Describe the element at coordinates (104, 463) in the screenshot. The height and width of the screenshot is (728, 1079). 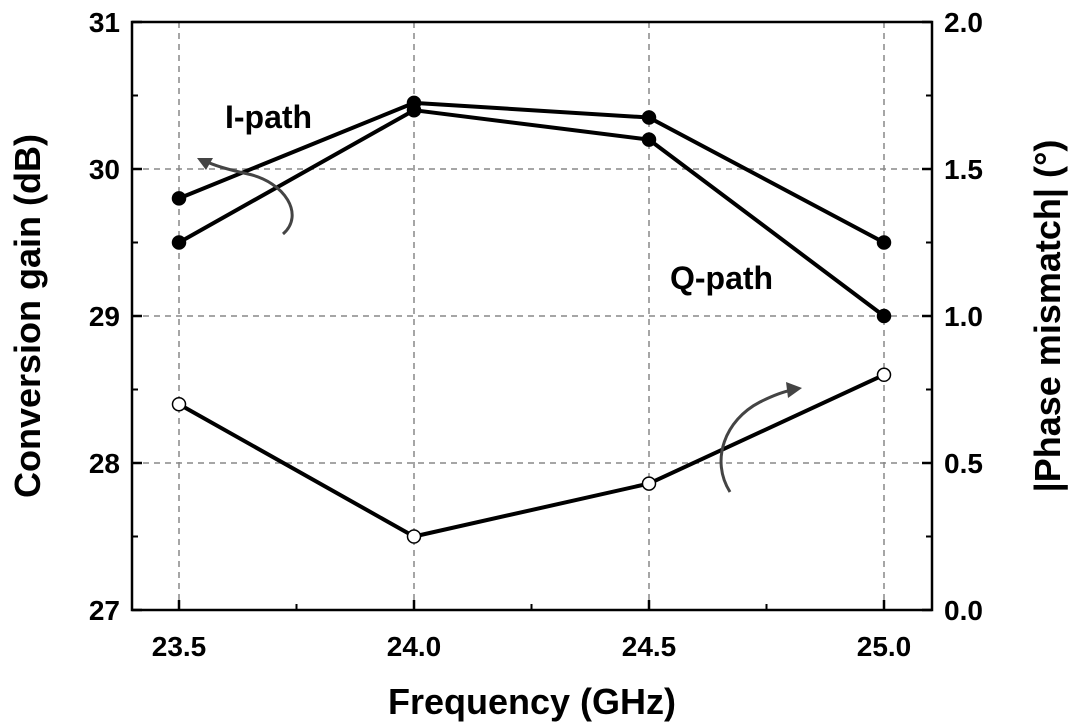
I see `y-left-tick-label: 28` at that location.